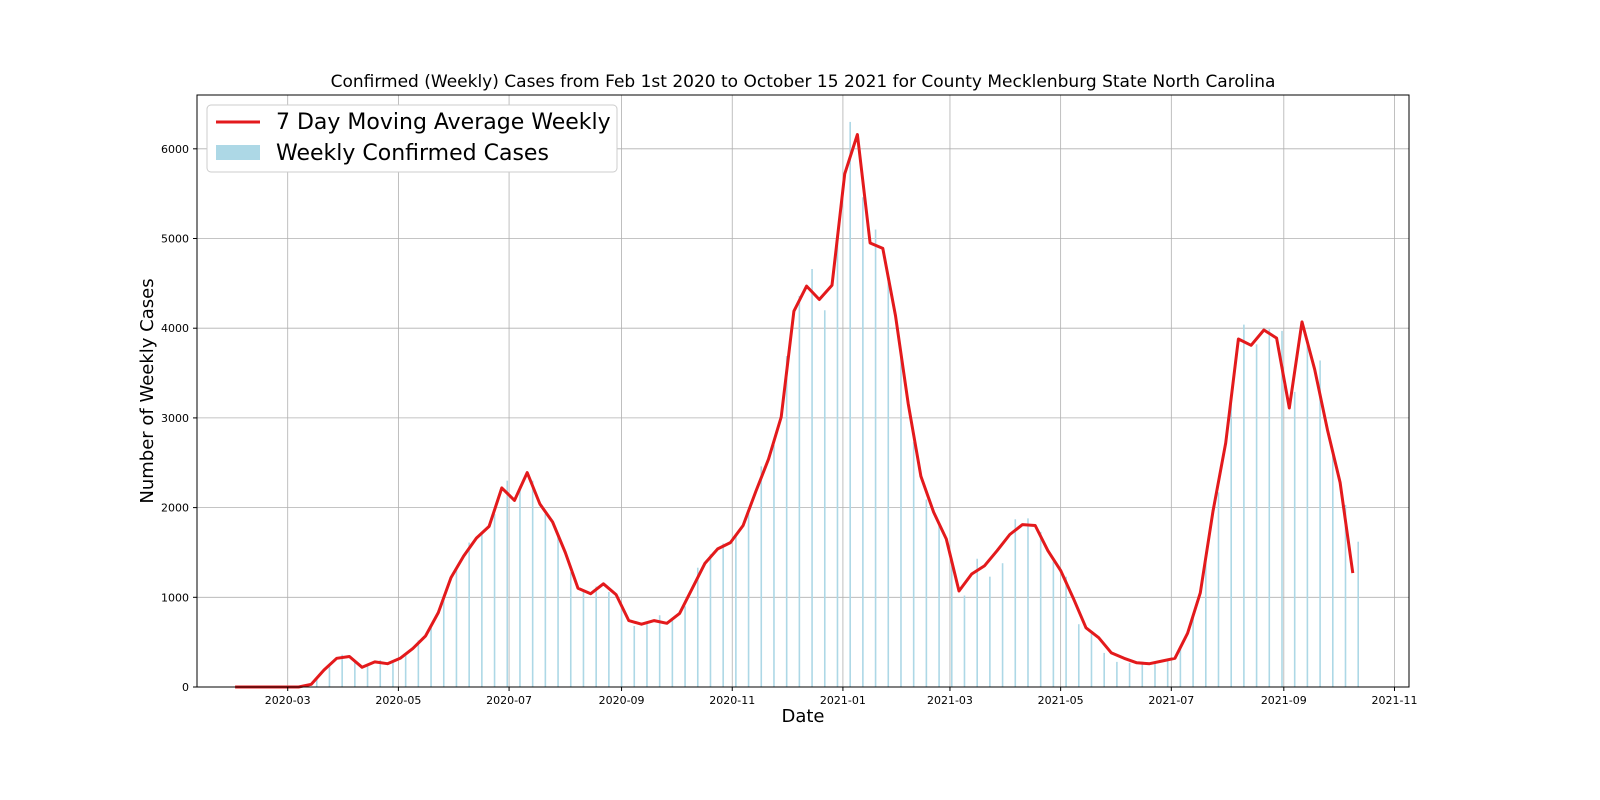  Describe the element at coordinates (443, 122) in the screenshot. I see `legend-label-moving-average: 7 Day Moving Average Weekly` at that location.